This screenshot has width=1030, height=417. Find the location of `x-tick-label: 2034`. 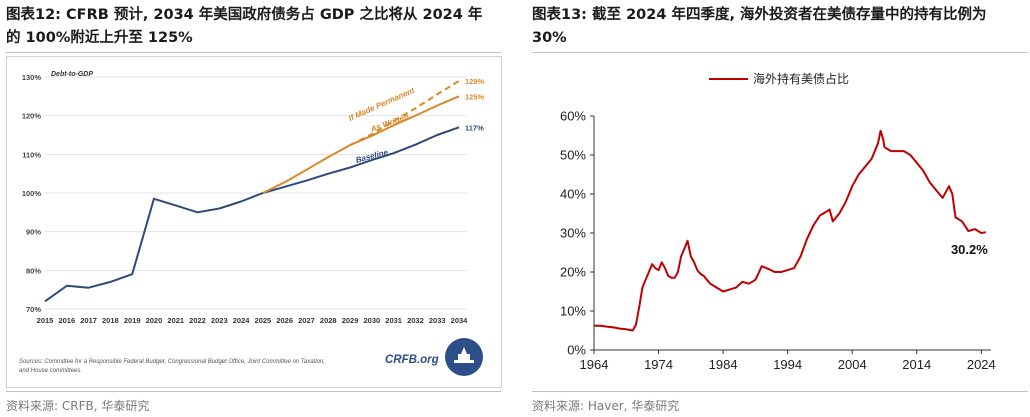

x-tick-label: 2034 is located at coordinates (460, 320).